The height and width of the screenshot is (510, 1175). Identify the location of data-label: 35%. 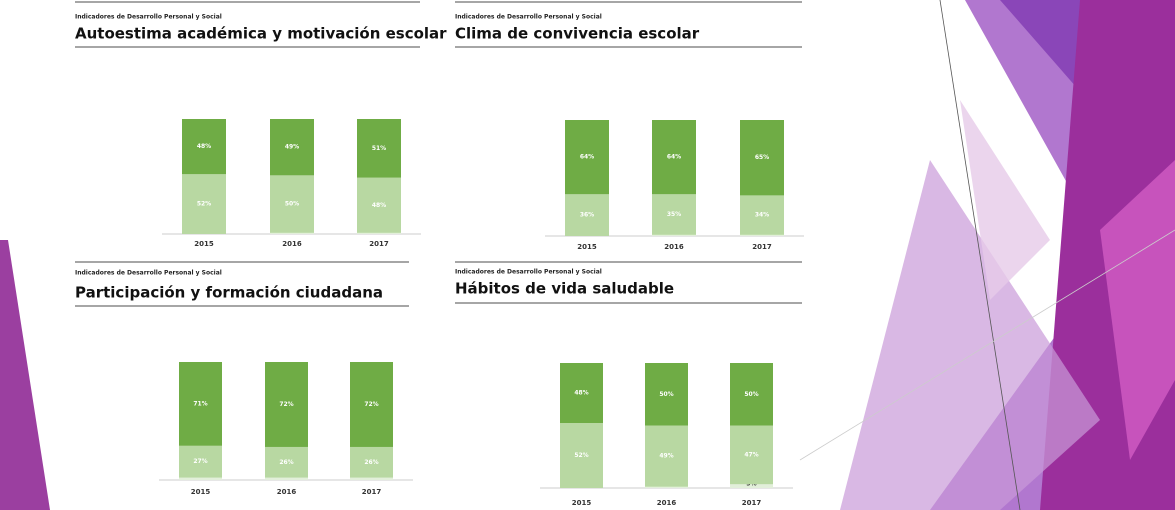
(674, 214).